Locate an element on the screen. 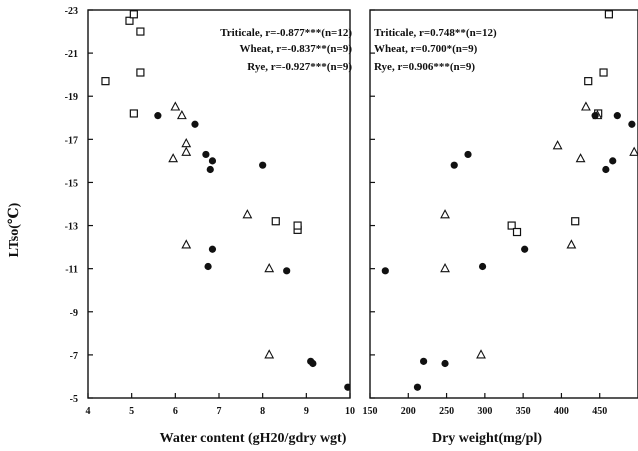 This screenshot has height=451, width=638. x-axis-title: Water content (gH20/gdry wgt) is located at coordinates (253, 438).